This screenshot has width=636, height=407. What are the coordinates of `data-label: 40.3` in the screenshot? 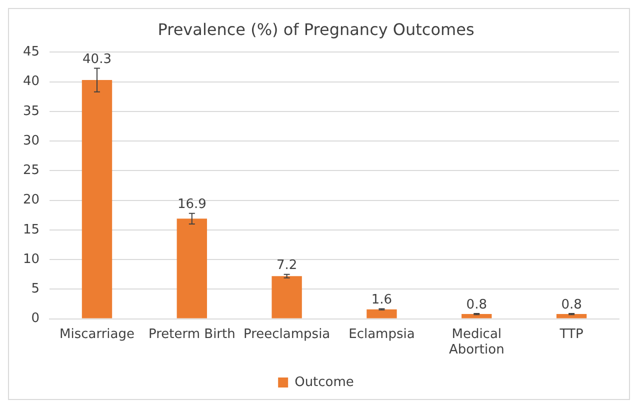 It's located at (97, 60).